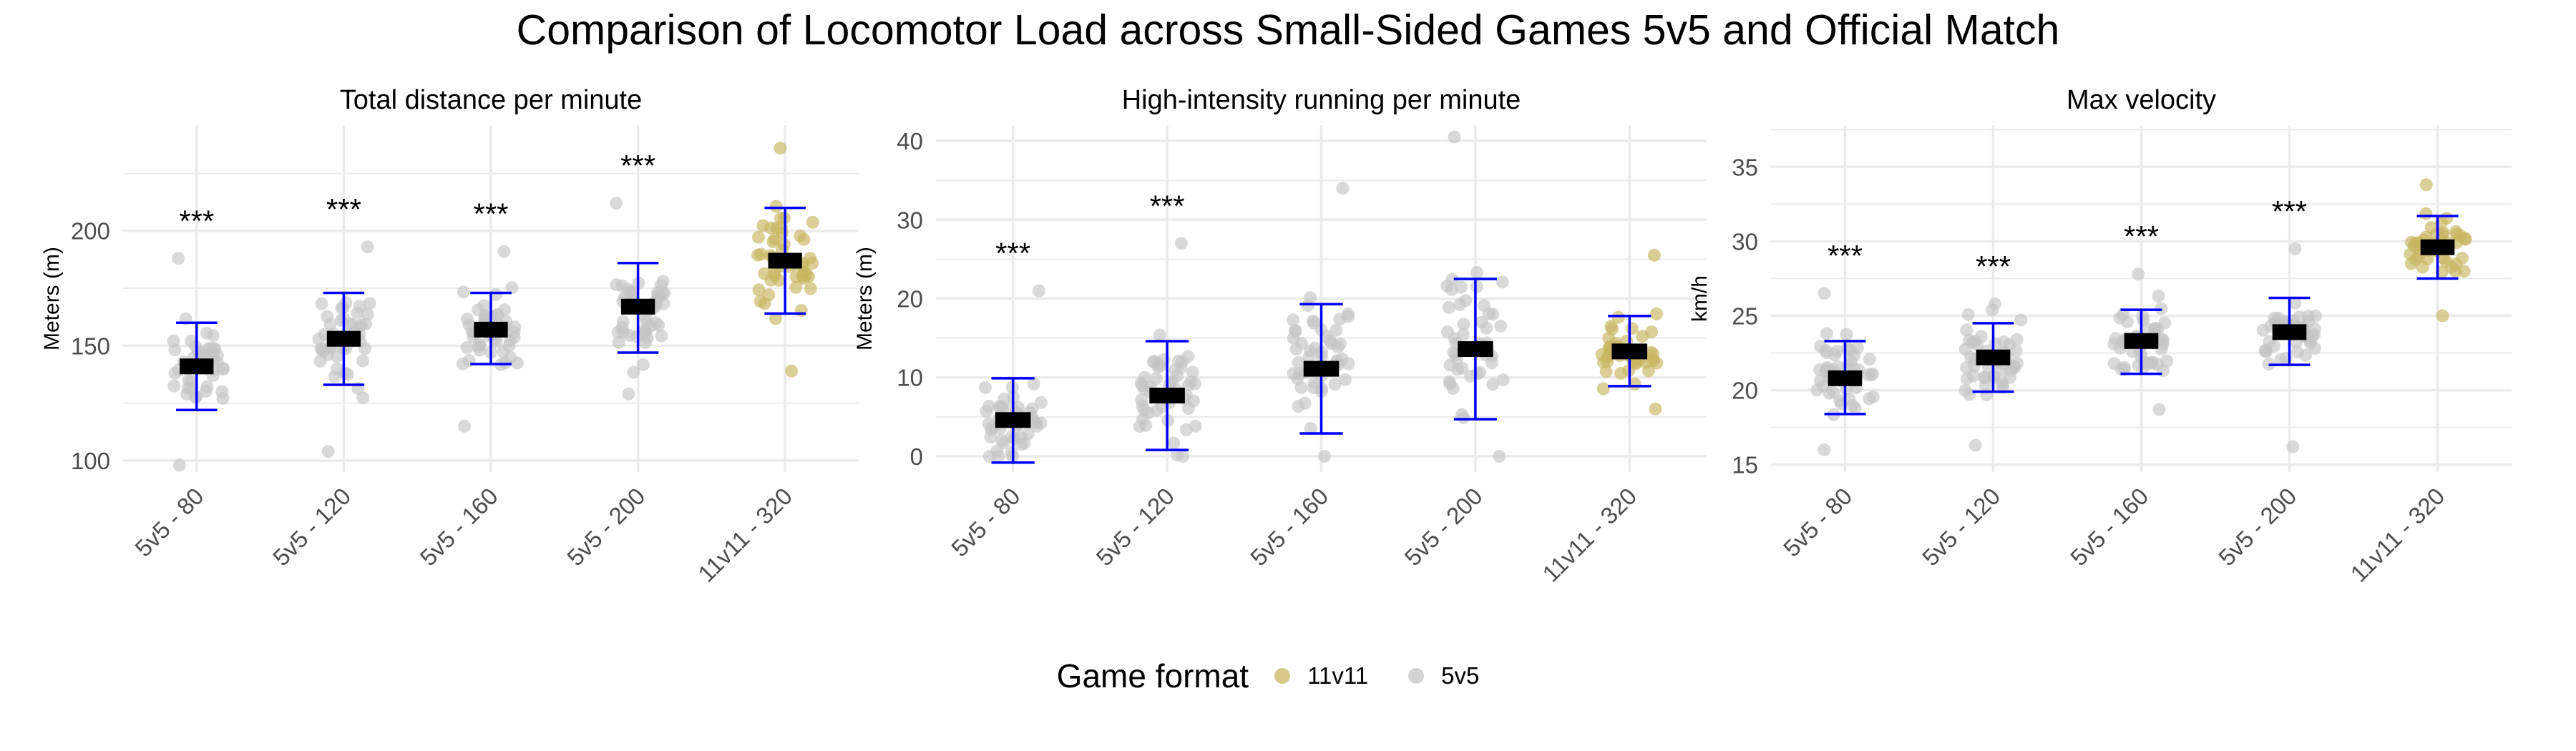 This screenshot has height=751, width=2576. What do you see at coordinates (1745, 242) in the screenshot?
I see `panel-3-ytick-label: 30` at bounding box center [1745, 242].